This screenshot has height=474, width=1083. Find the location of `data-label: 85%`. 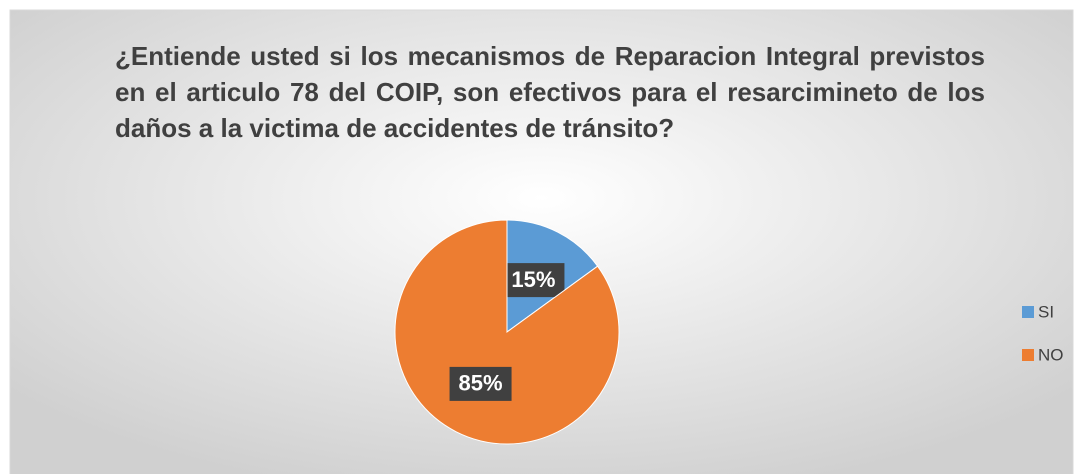

data-label: 85% is located at coordinates (481, 383).